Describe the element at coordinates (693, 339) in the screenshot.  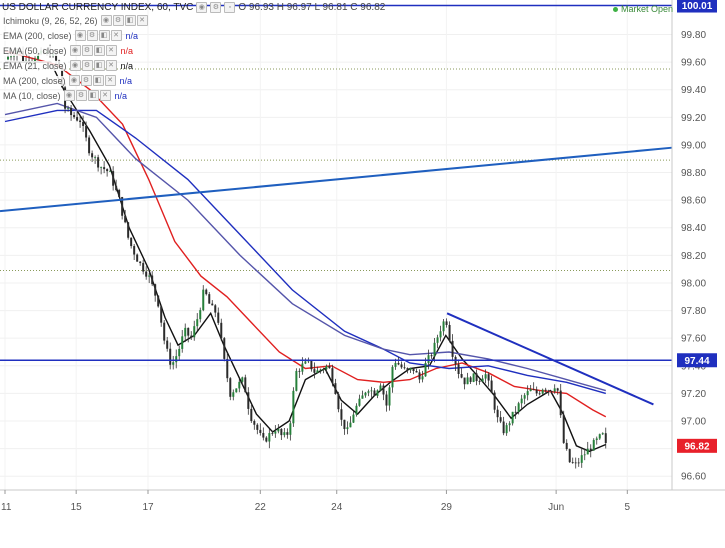
I see `price-tick-label: 97.60` at that location.